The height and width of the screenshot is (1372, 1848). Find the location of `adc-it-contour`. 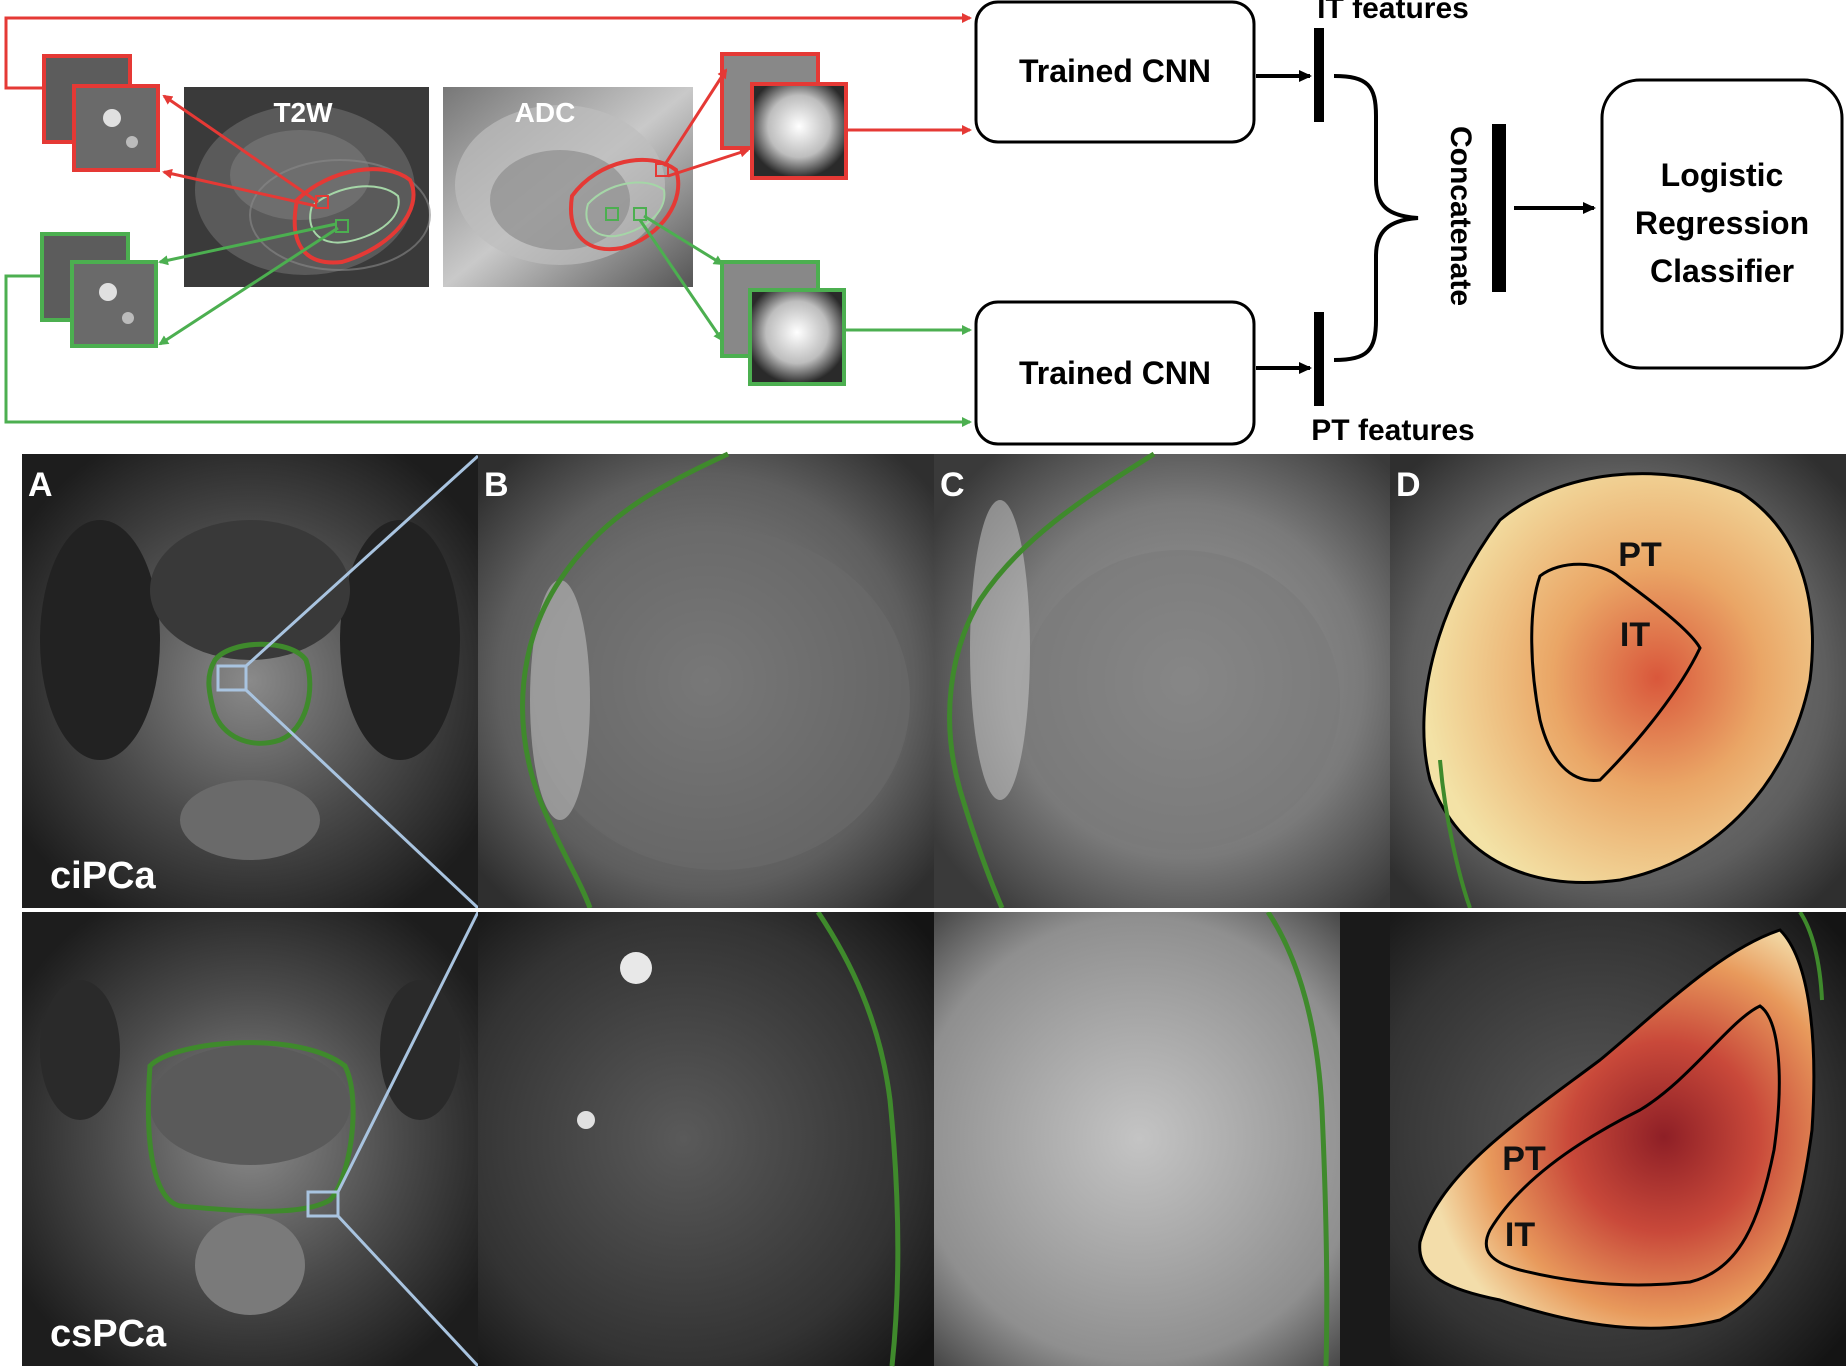

adc-it-contour is located at coordinates (625, 204).